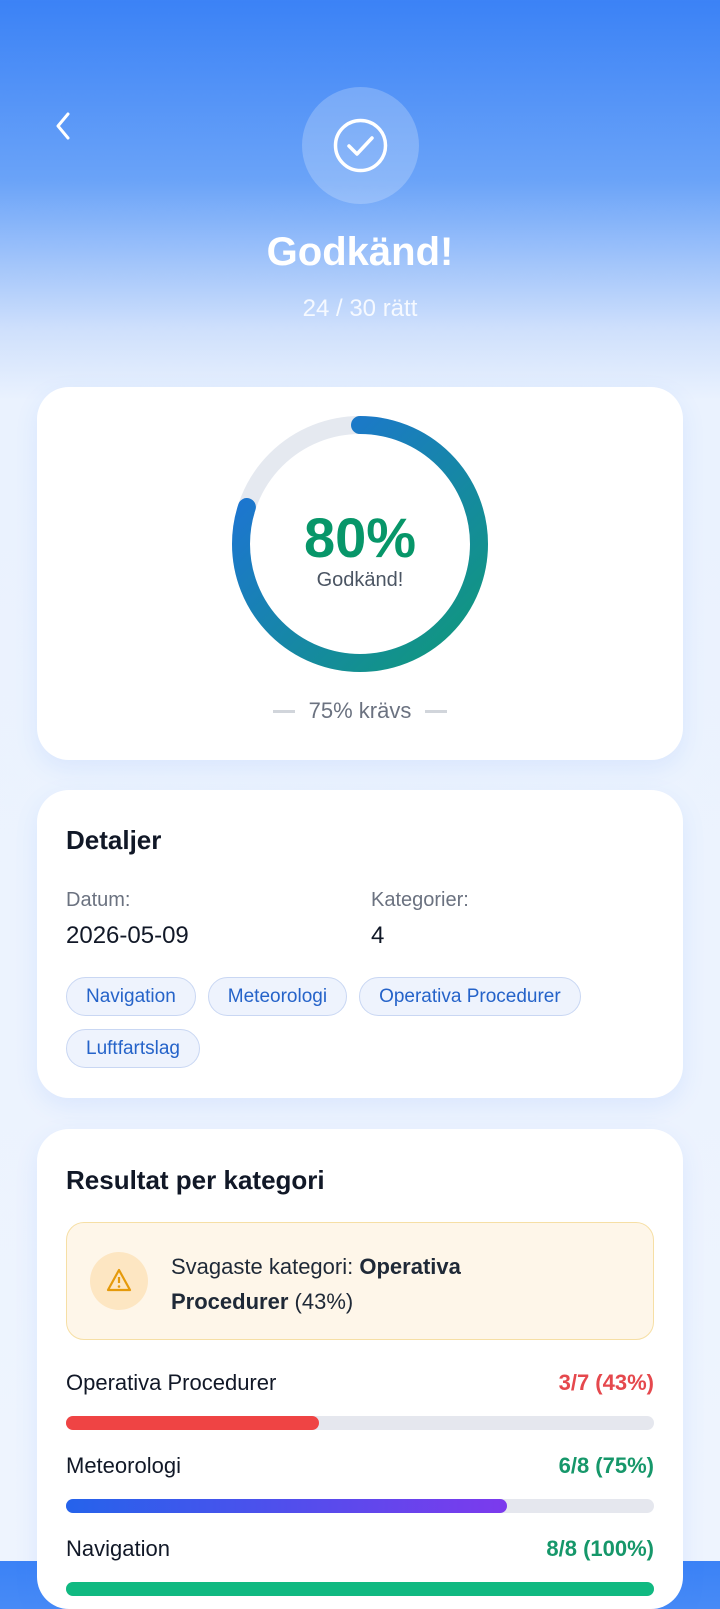 This screenshot has width=720, height=1609. Describe the element at coordinates (360, 145) in the screenshot. I see `success-icon` at that location.